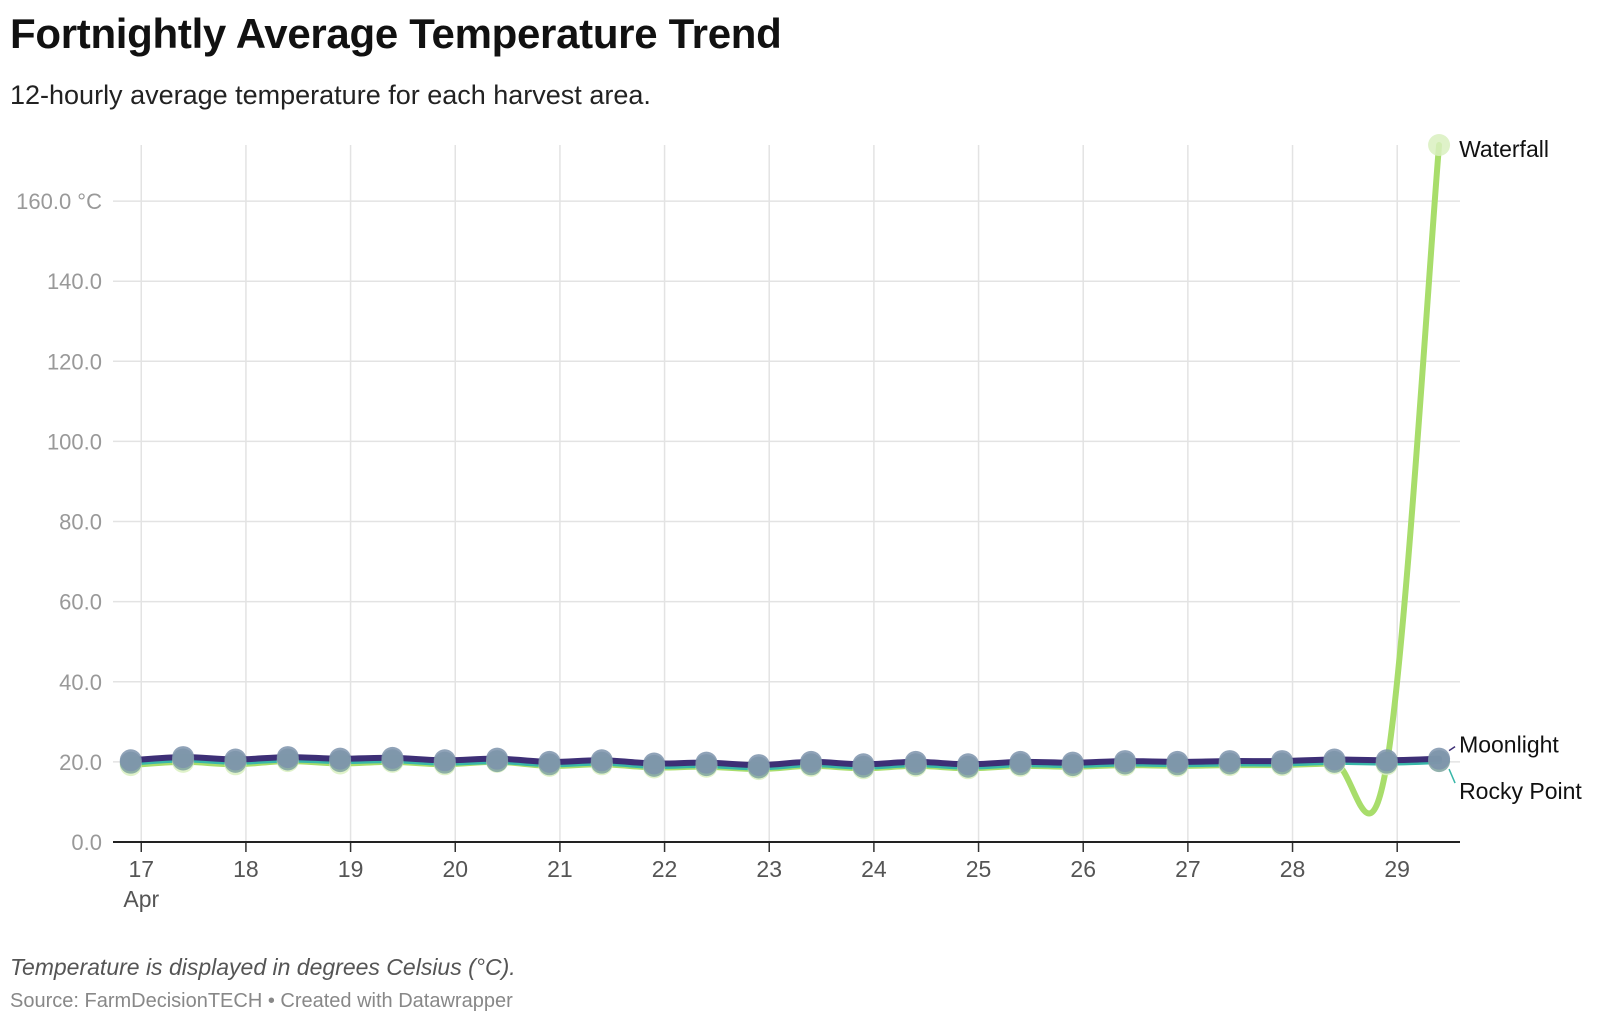 This screenshot has width=1620, height=1020. I want to click on series-label-moonlight: Moonlight, so click(1509, 745).